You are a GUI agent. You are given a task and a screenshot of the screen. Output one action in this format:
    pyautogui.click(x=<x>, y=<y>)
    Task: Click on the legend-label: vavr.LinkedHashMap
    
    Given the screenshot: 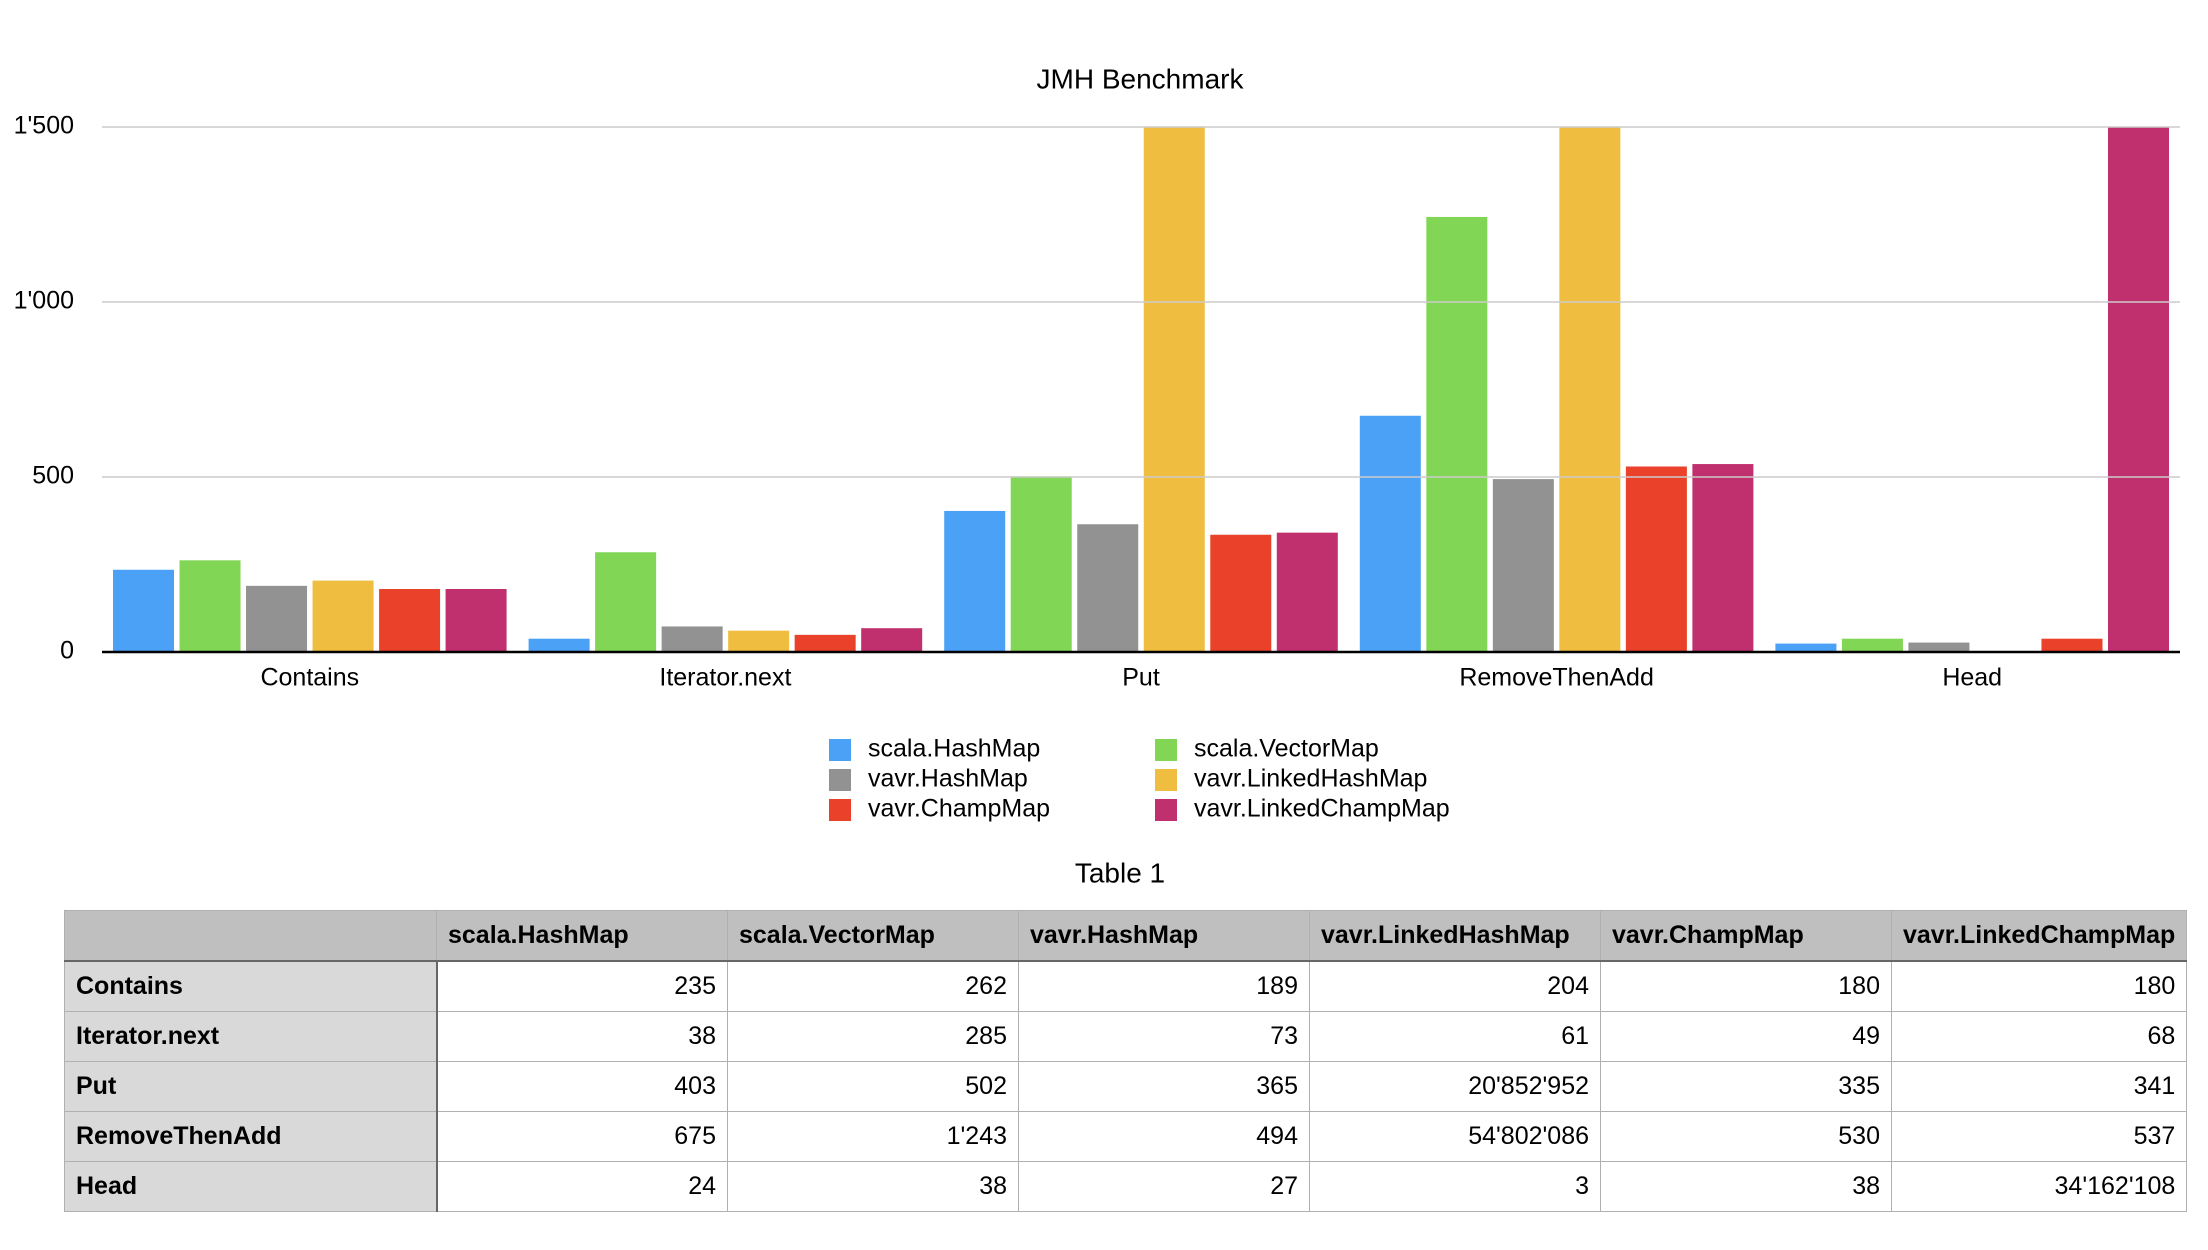 What is the action you would take?
    pyautogui.click(x=1310, y=779)
    